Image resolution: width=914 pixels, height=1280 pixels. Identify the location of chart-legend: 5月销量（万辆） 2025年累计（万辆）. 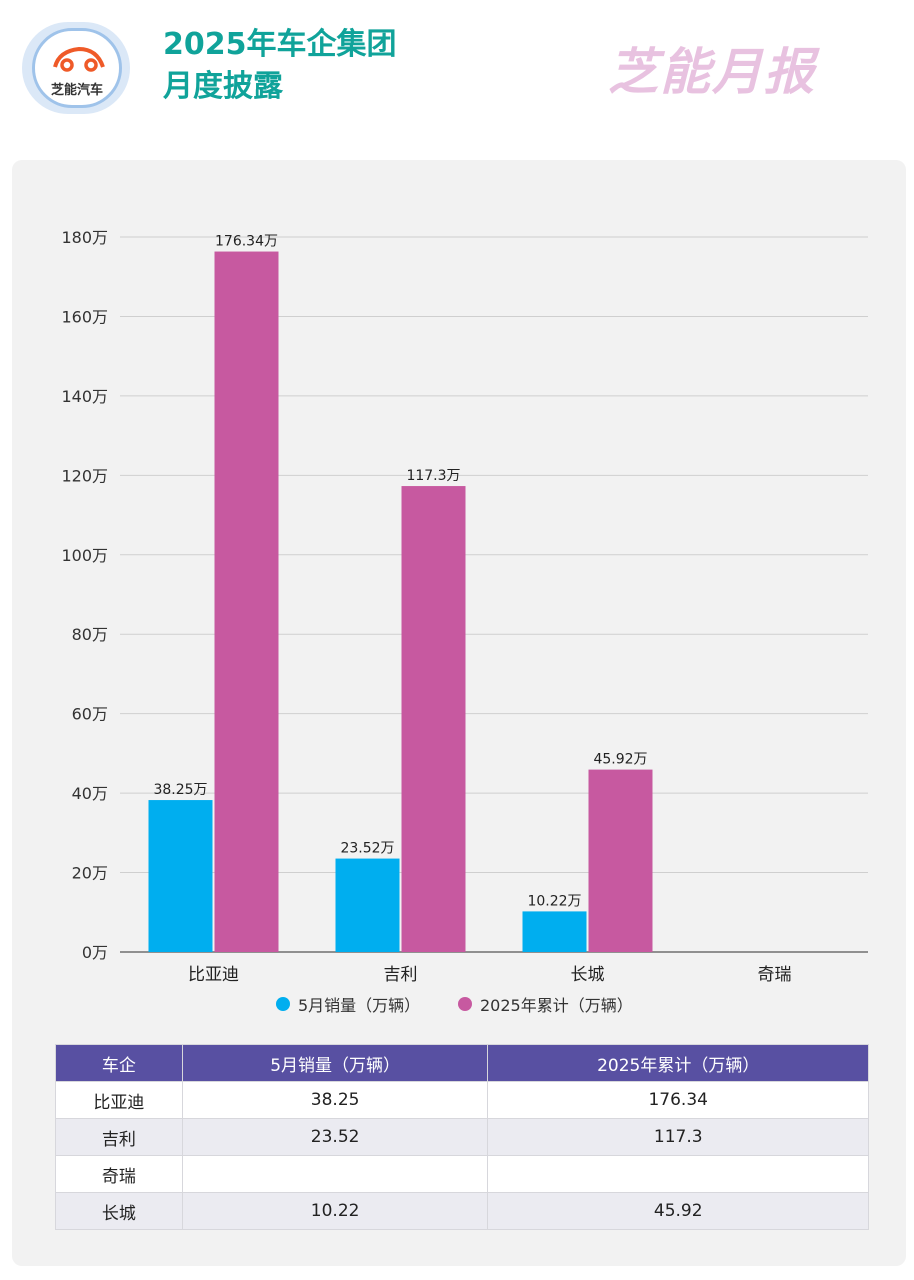
(457, 1004).